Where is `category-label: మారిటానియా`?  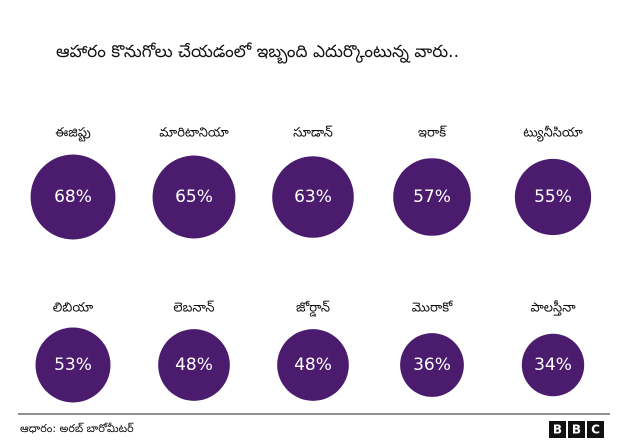 category-label: మారిటానియా is located at coordinates (194, 133).